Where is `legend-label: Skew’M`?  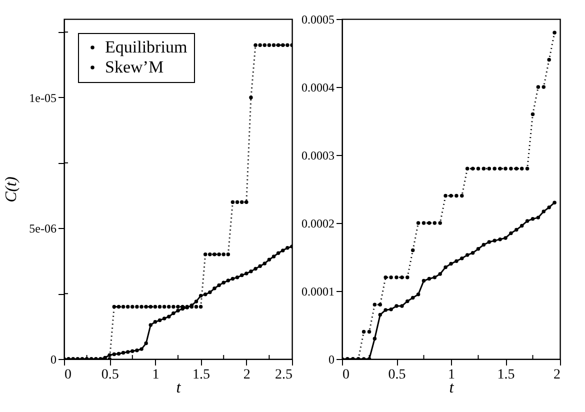
legend-label: Skew’M is located at coordinates (134, 67).